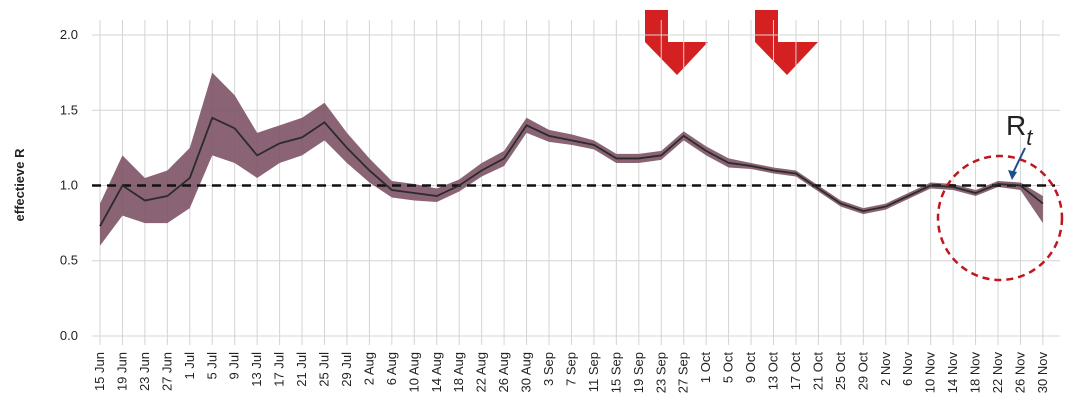  What do you see at coordinates (413, 372) in the screenshot?
I see `x-tick-label: 10 Aug` at bounding box center [413, 372].